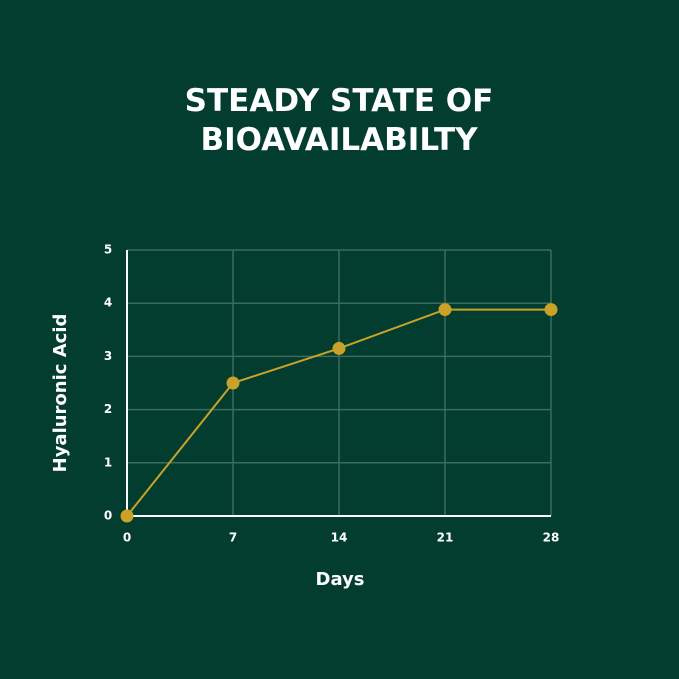 The height and width of the screenshot is (679, 679). I want to click on y-tick-label: 0, so click(108, 516).